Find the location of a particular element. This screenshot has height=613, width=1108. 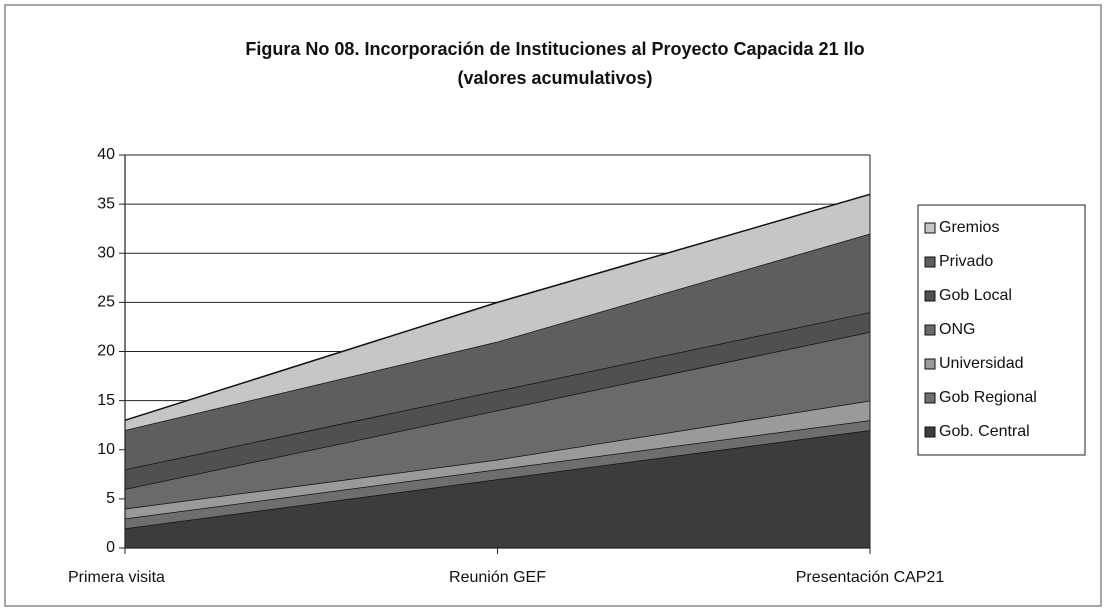

y-tick-label: 35 is located at coordinates (106, 203).